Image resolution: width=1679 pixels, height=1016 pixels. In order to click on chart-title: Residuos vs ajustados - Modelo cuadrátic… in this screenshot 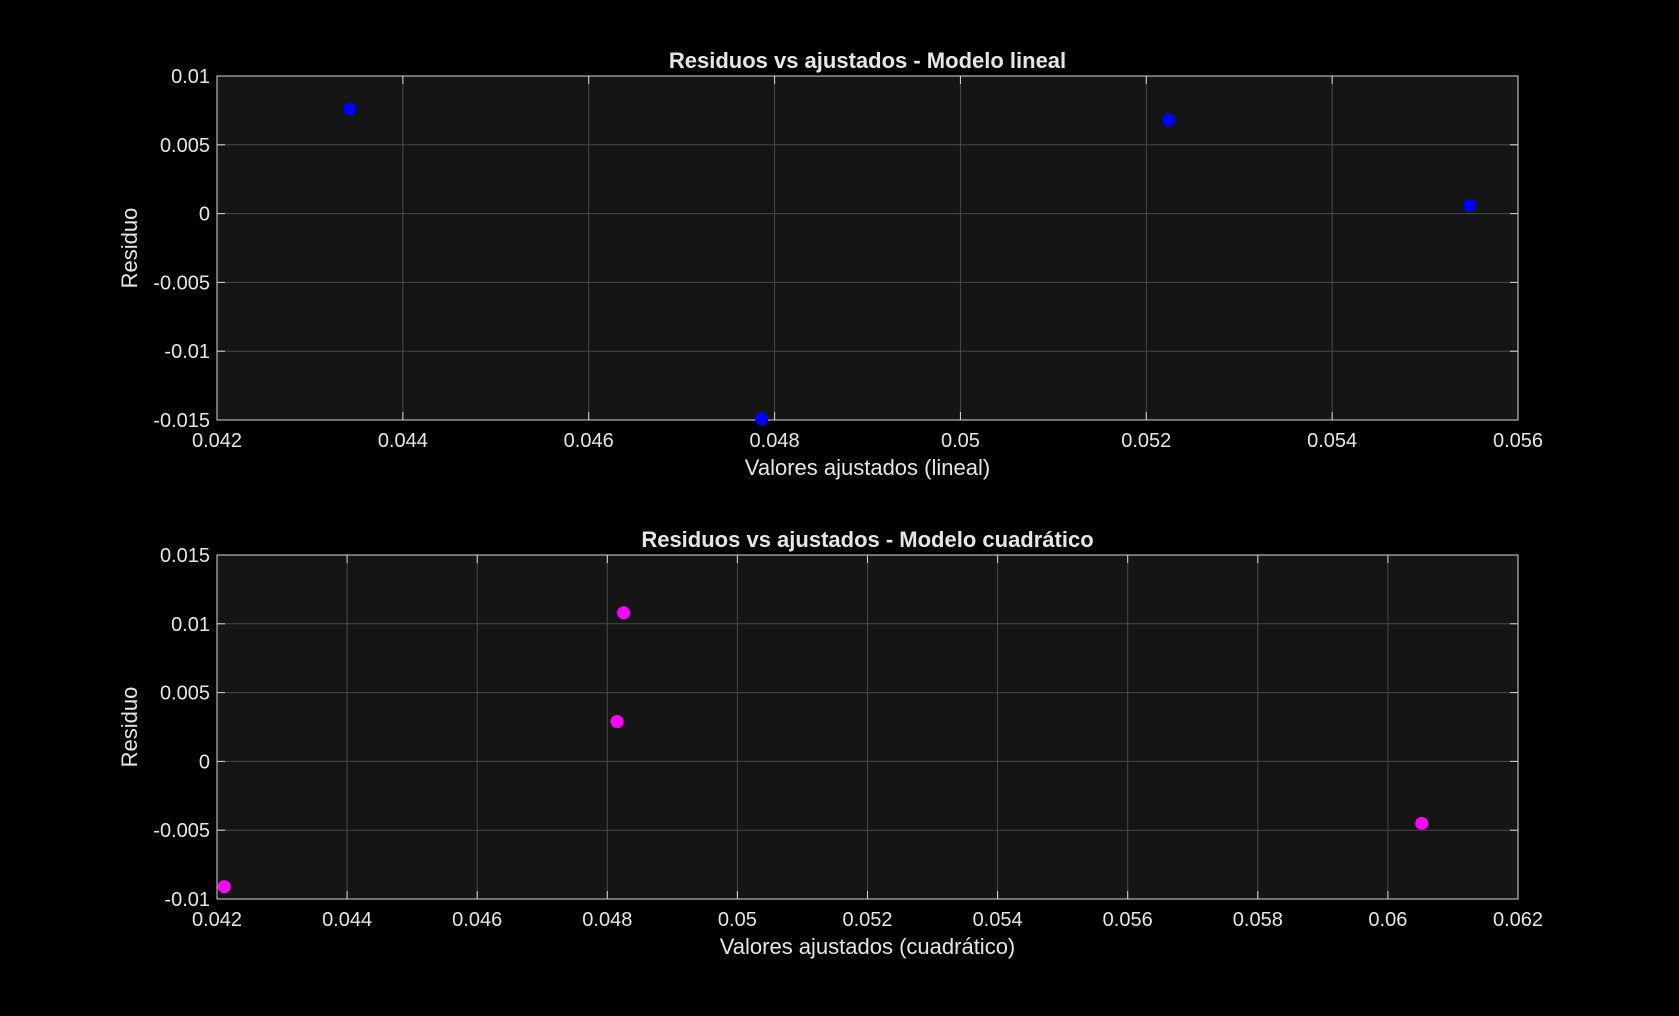, I will do `click(867, 539)`.